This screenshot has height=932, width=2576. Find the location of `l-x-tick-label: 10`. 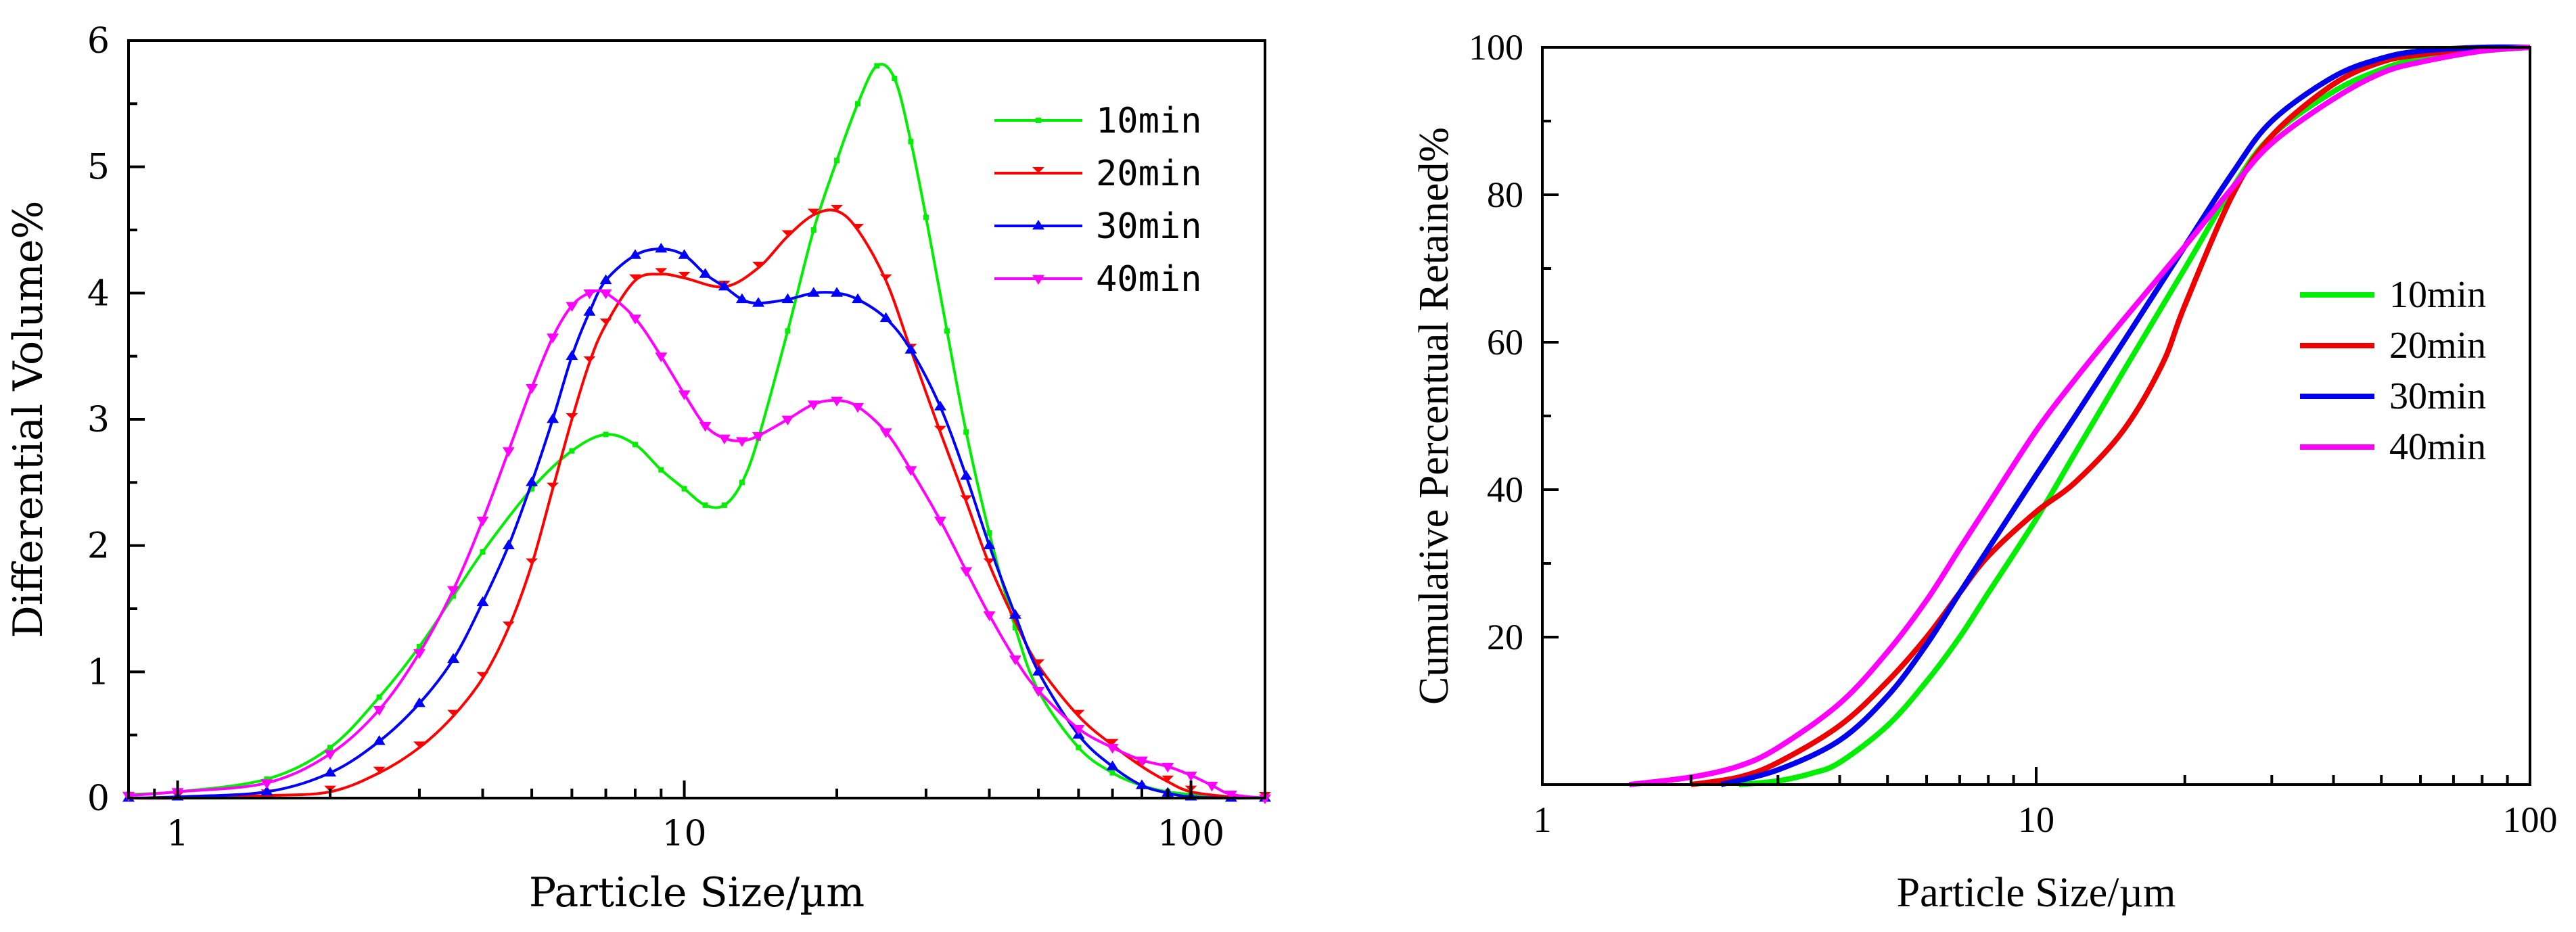

l-x-tick-label: 10 is located at coordinates (684, 834).